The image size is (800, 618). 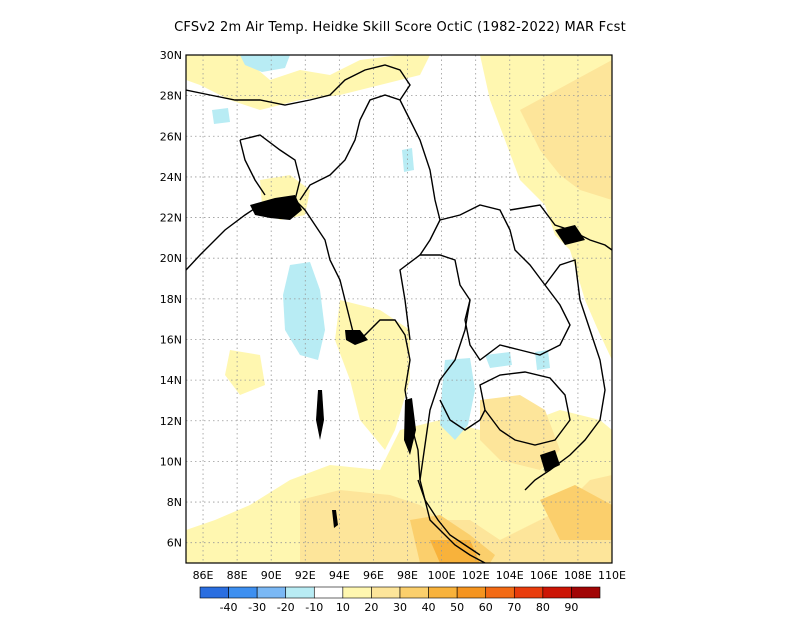 What do you see at coordinates (371, 607) in the screenshot?
I see `colorbar-label: 20` at bounding box center [371, 607].